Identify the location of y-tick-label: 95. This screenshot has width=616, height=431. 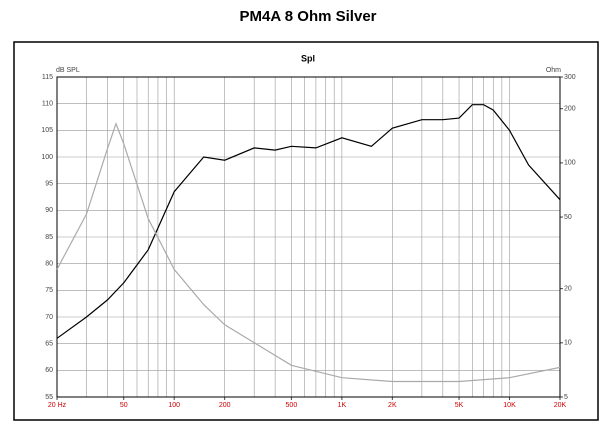
(49, 184).